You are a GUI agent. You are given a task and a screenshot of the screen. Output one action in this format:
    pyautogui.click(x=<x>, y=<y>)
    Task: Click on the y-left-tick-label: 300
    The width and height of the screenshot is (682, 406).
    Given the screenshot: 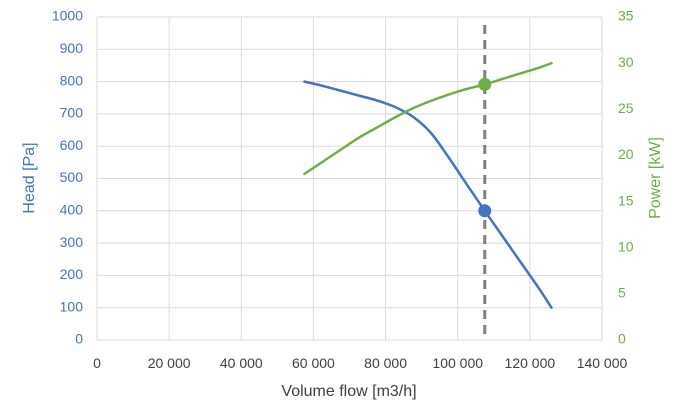 What is the action you would take?
    pyautogui.click(x=72, y=242)
    